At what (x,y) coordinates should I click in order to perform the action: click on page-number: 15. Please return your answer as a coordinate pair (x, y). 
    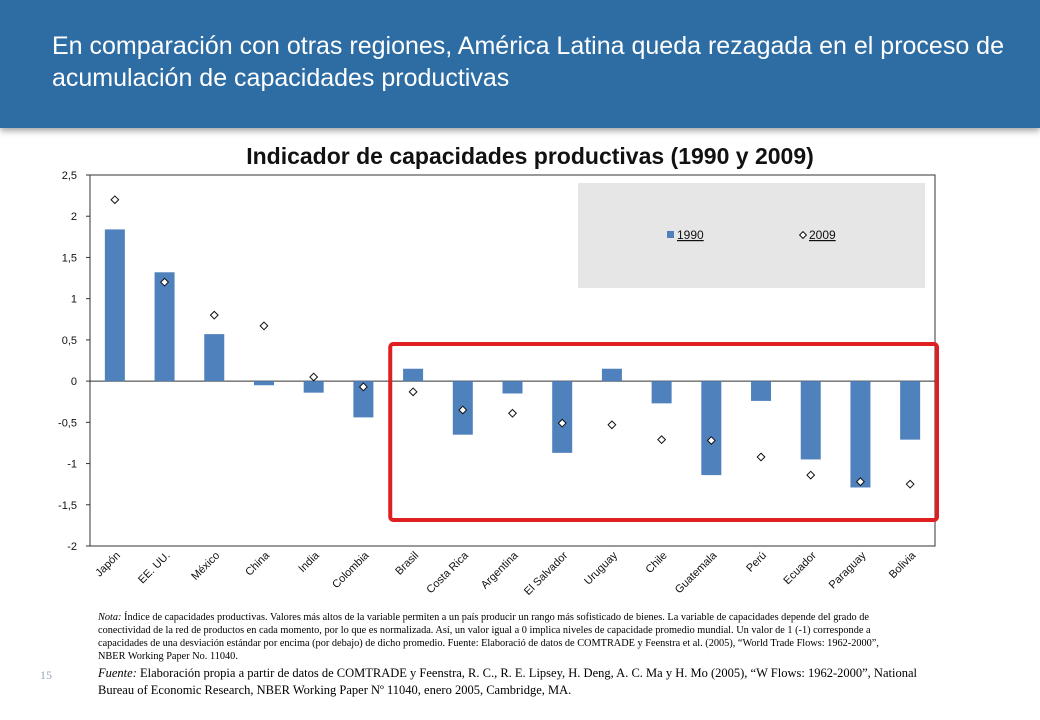
    Looking at the image, I should click on (46, 675).